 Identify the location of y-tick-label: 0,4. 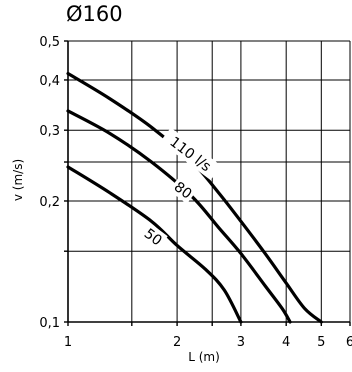
(49, 81).